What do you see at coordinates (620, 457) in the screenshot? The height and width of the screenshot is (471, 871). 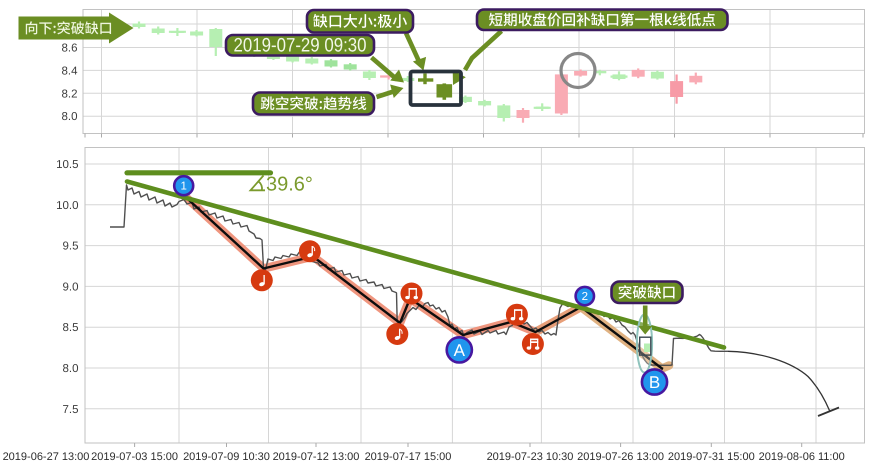 I see `svg-text: 2019-07-26 13:00` at bounding box center [620, 457].